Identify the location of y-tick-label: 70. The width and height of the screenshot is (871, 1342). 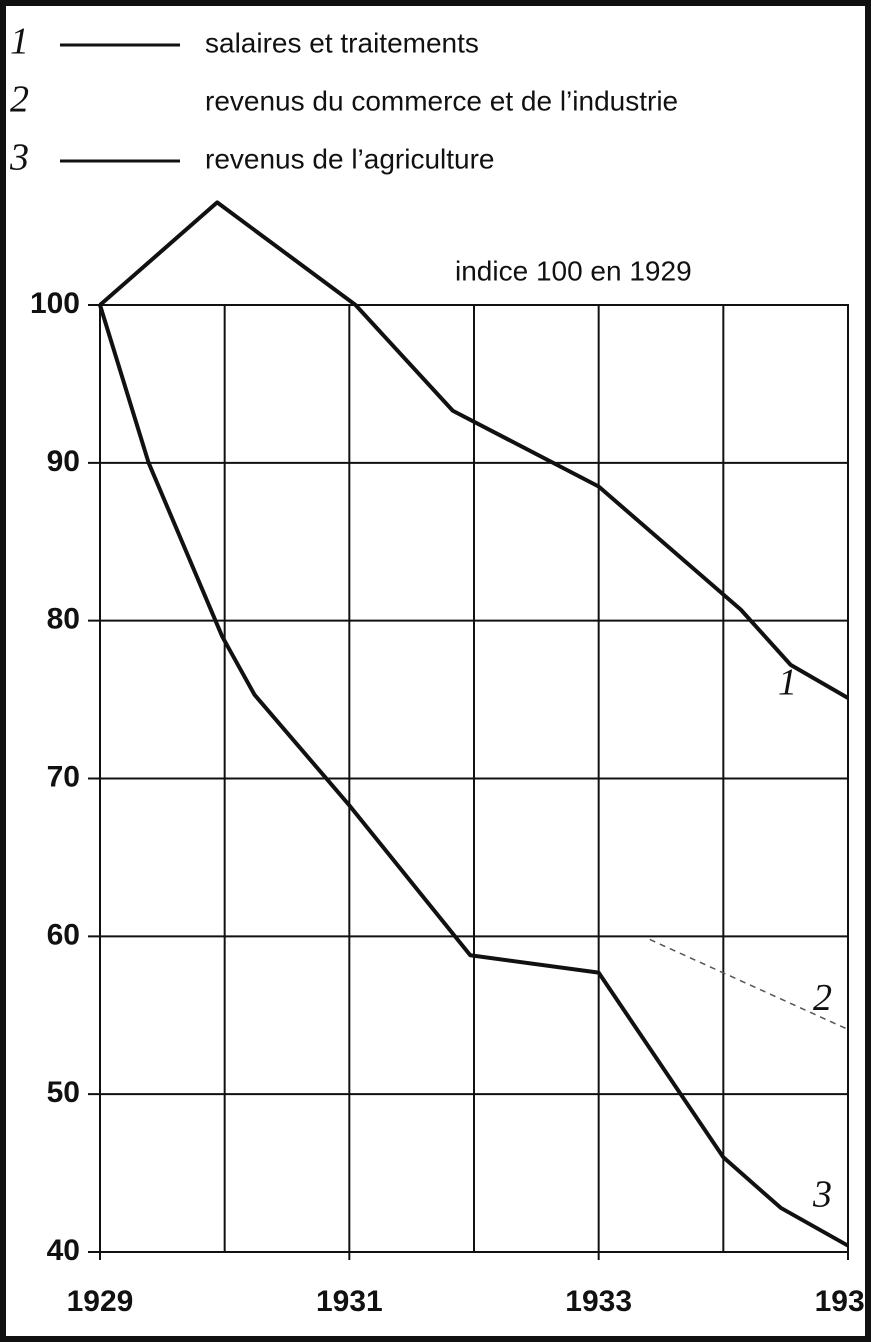
(63, 776).